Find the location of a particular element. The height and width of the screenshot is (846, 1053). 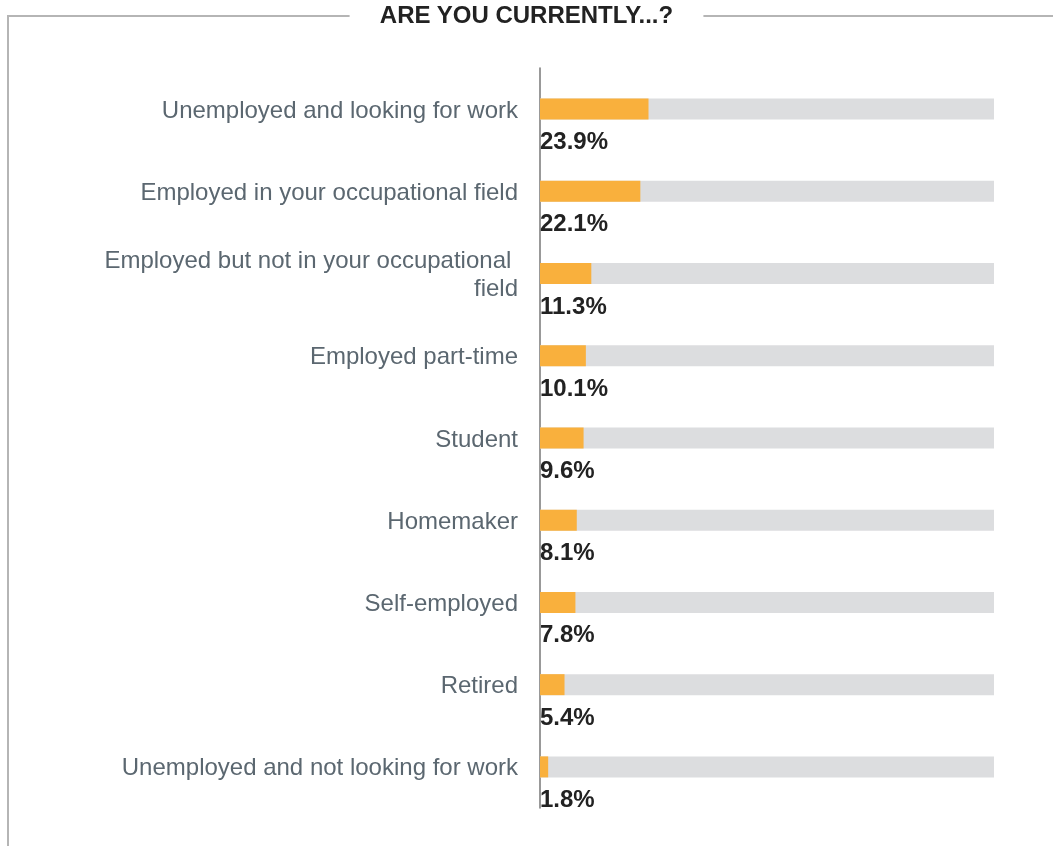

data-label: 1.8% is located at coordinates (567, 798).